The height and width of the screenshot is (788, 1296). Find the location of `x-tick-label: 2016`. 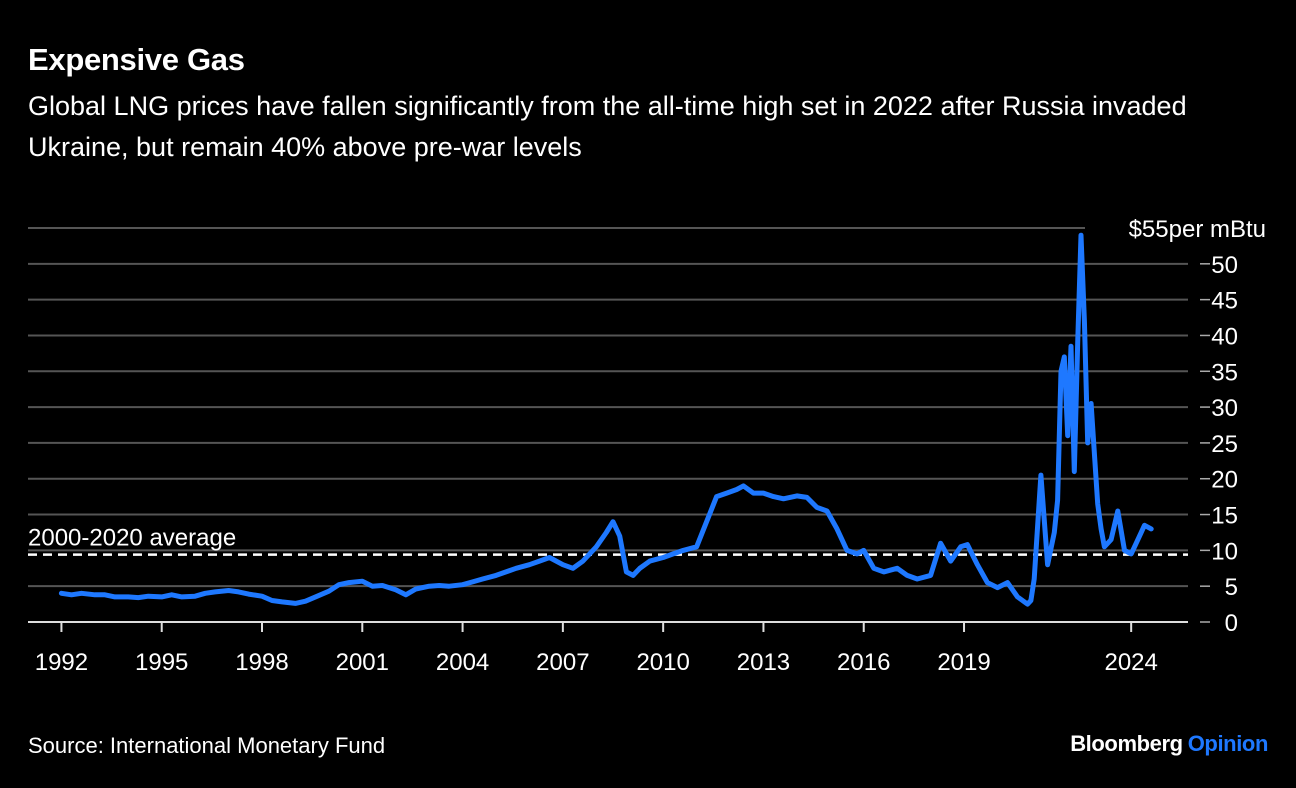

x-tick-label: 2016 is located at coordinates (863, 662).